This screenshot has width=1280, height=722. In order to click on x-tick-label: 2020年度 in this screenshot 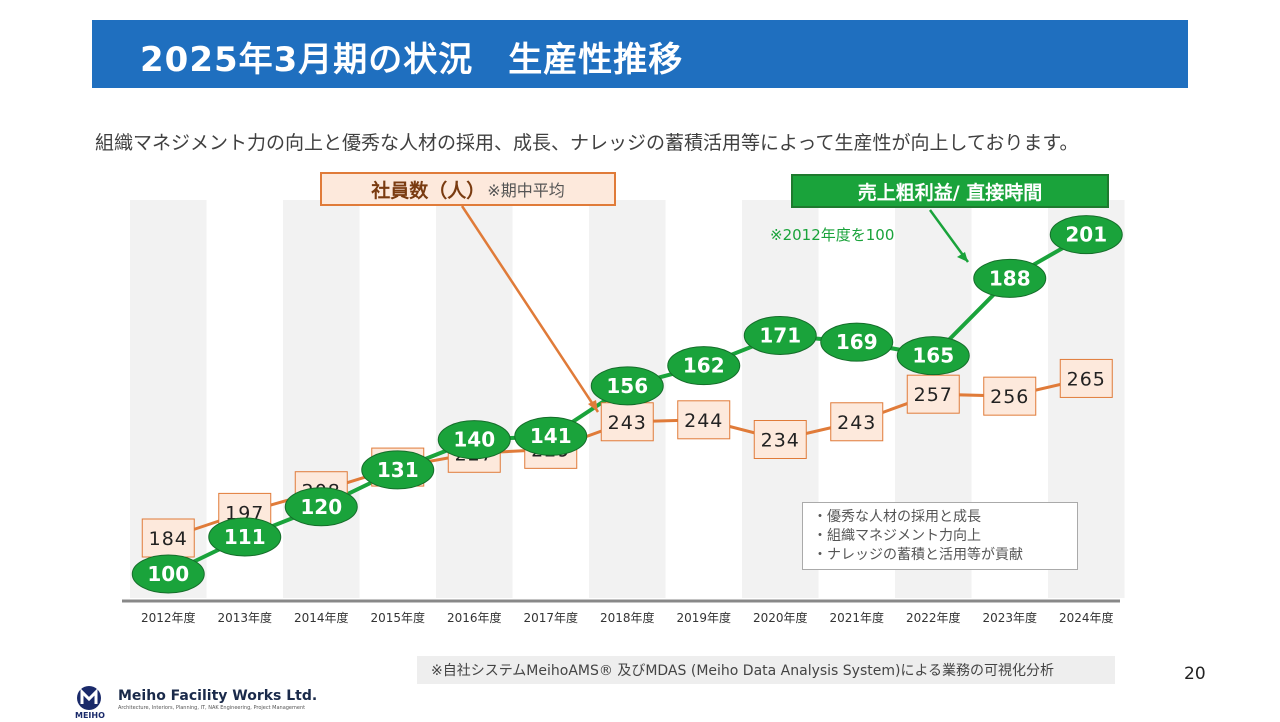, I will do `click(780, 617)`.